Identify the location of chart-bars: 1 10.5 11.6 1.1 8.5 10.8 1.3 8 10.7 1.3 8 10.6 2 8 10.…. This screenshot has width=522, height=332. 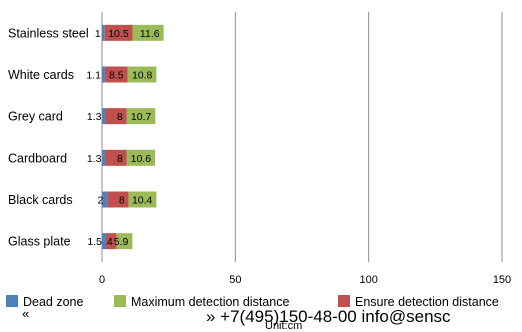
(125, 137).